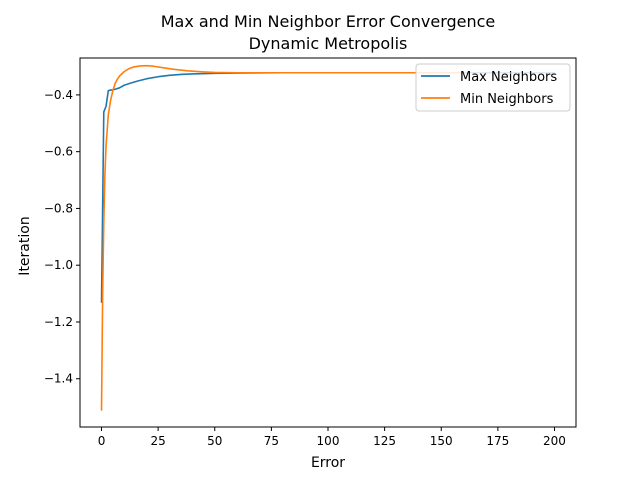 This screenshot has width=640, height=480. What do you see at coordinates (328, 463) in the screenshot?
I see `x-axis-label: Error` at bounding box center [328, 463].